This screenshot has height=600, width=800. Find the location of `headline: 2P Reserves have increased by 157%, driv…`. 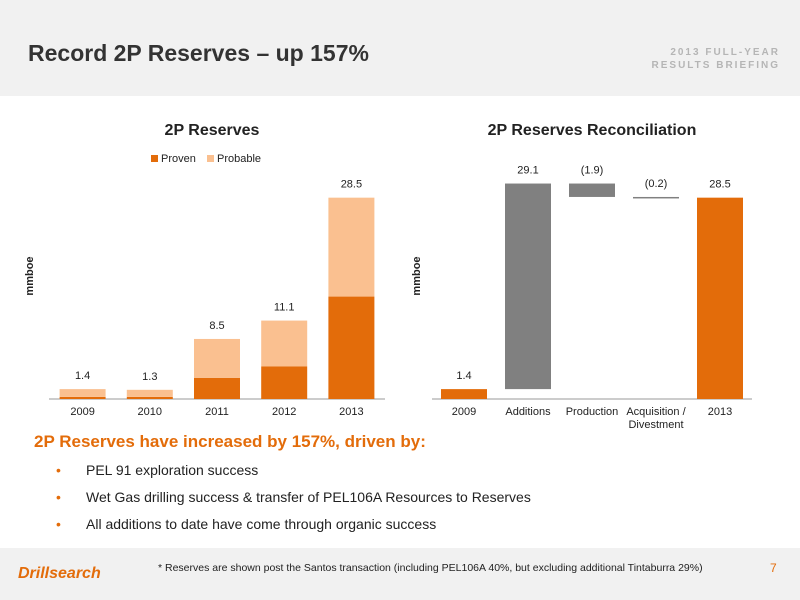

headline: 2P Reserves have increased by 157%, driv… is located at coordinates (230, 441).